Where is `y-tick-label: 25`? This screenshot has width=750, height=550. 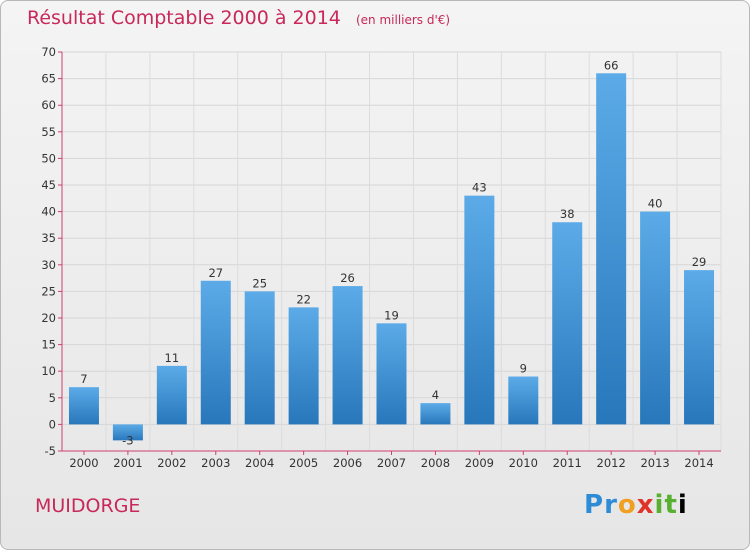 y-tick-label: 25 is located at coordinates (48, 291).